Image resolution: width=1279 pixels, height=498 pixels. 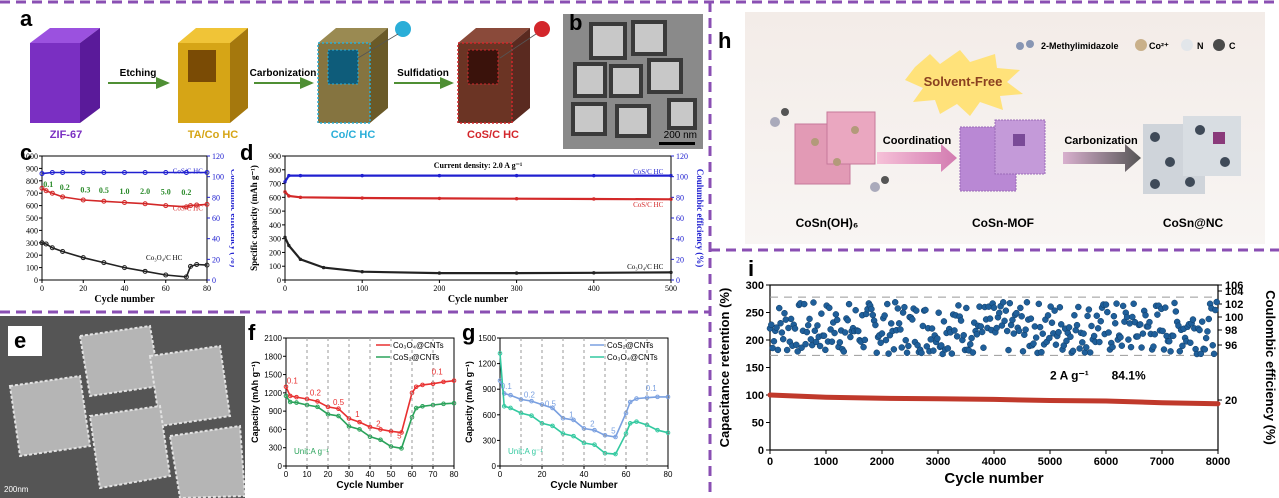 What do you see at coordinates (1270, 367) in the screenshot?
I see `y2-axis-label: Coulombic efficiency (%)` at bounding box center [1270, 367].